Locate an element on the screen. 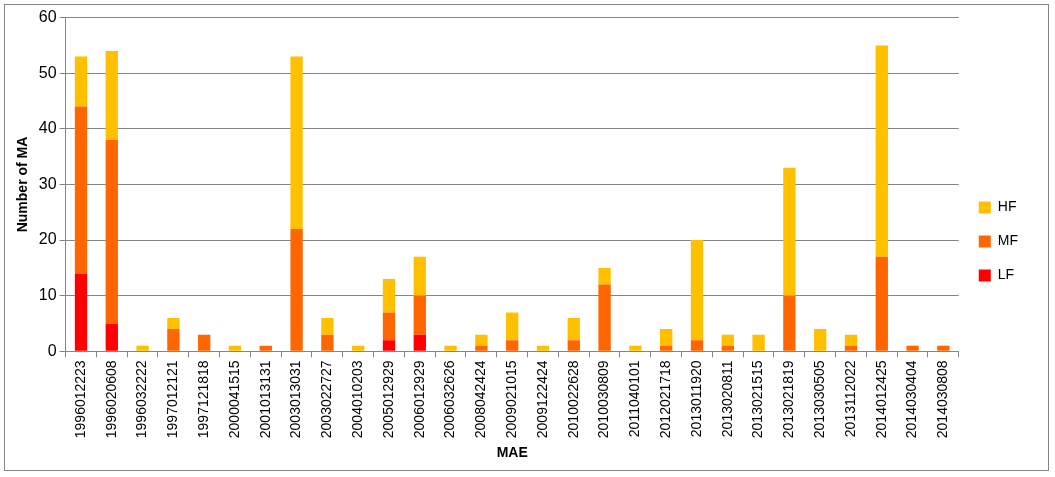  x-tick-label: 2013112022 is located at coordinates (849, 399).